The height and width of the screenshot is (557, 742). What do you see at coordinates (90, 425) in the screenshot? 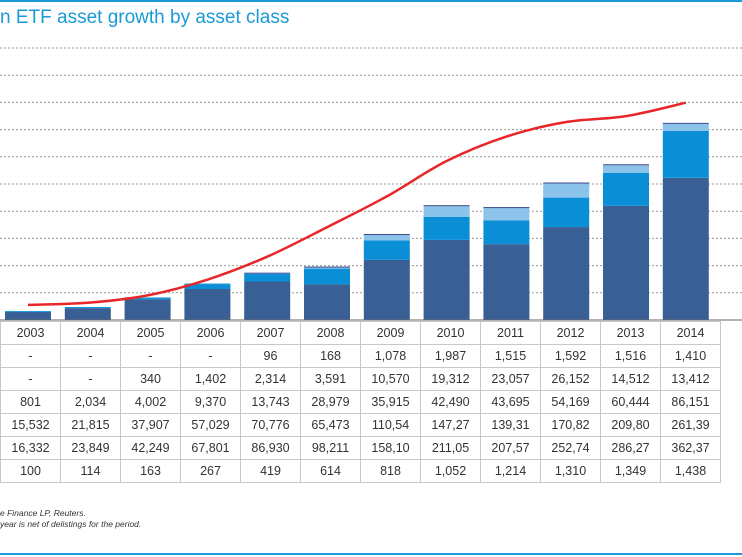
I see `table-cell: 21,815` at bounding box center [90, 425].